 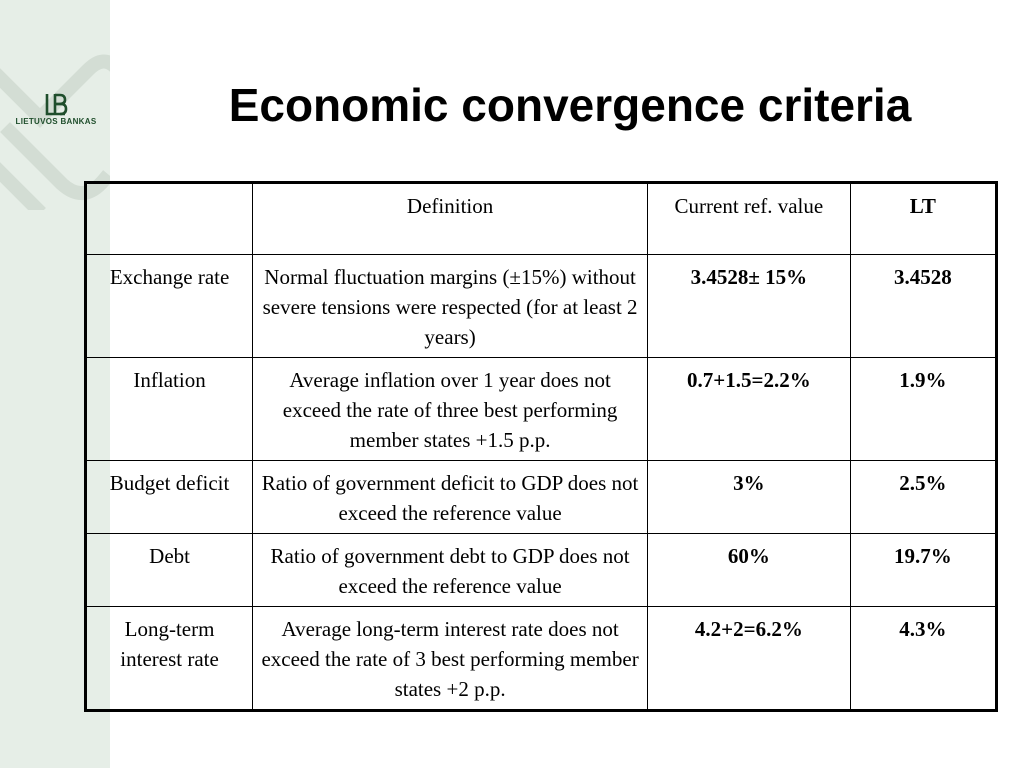 What do you see at coordinates (450, 218) in the screenshot?
I see `header-definition: Definition` at bounding box center [450, 218].